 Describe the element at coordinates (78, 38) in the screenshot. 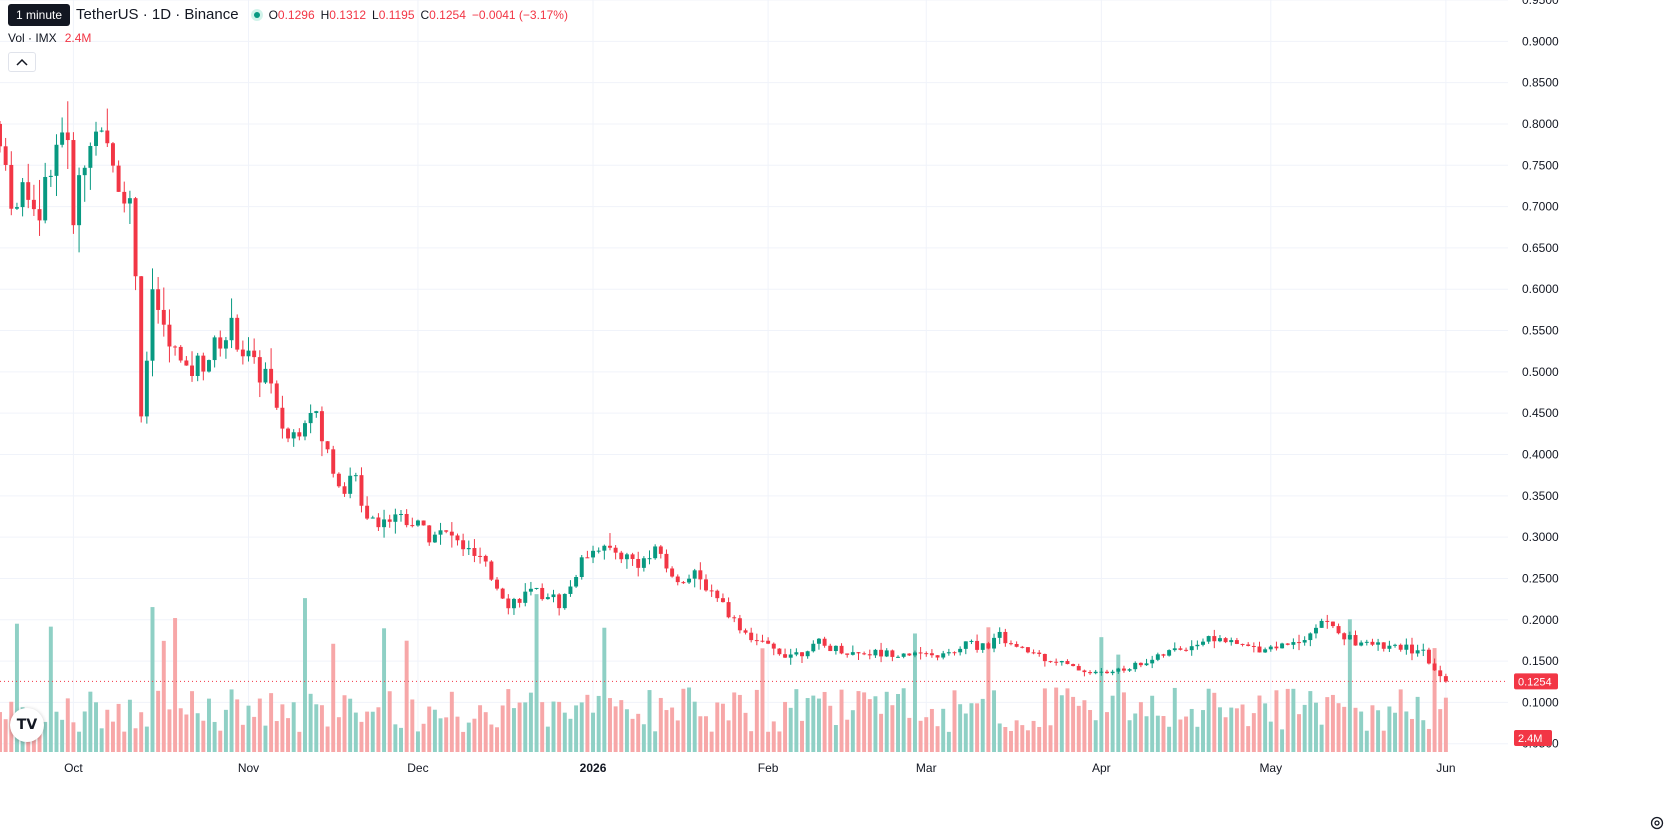

I see `volume-value: 2.4M` at that location.